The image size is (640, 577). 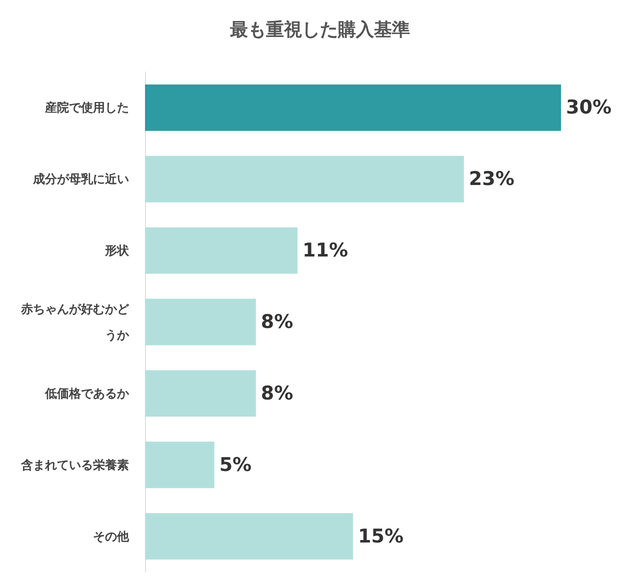 What do you see at coordinates (87, 393) in the screenshot?
I see `y-tick-label: 低価格であるか` at bounding box center [87, 393].